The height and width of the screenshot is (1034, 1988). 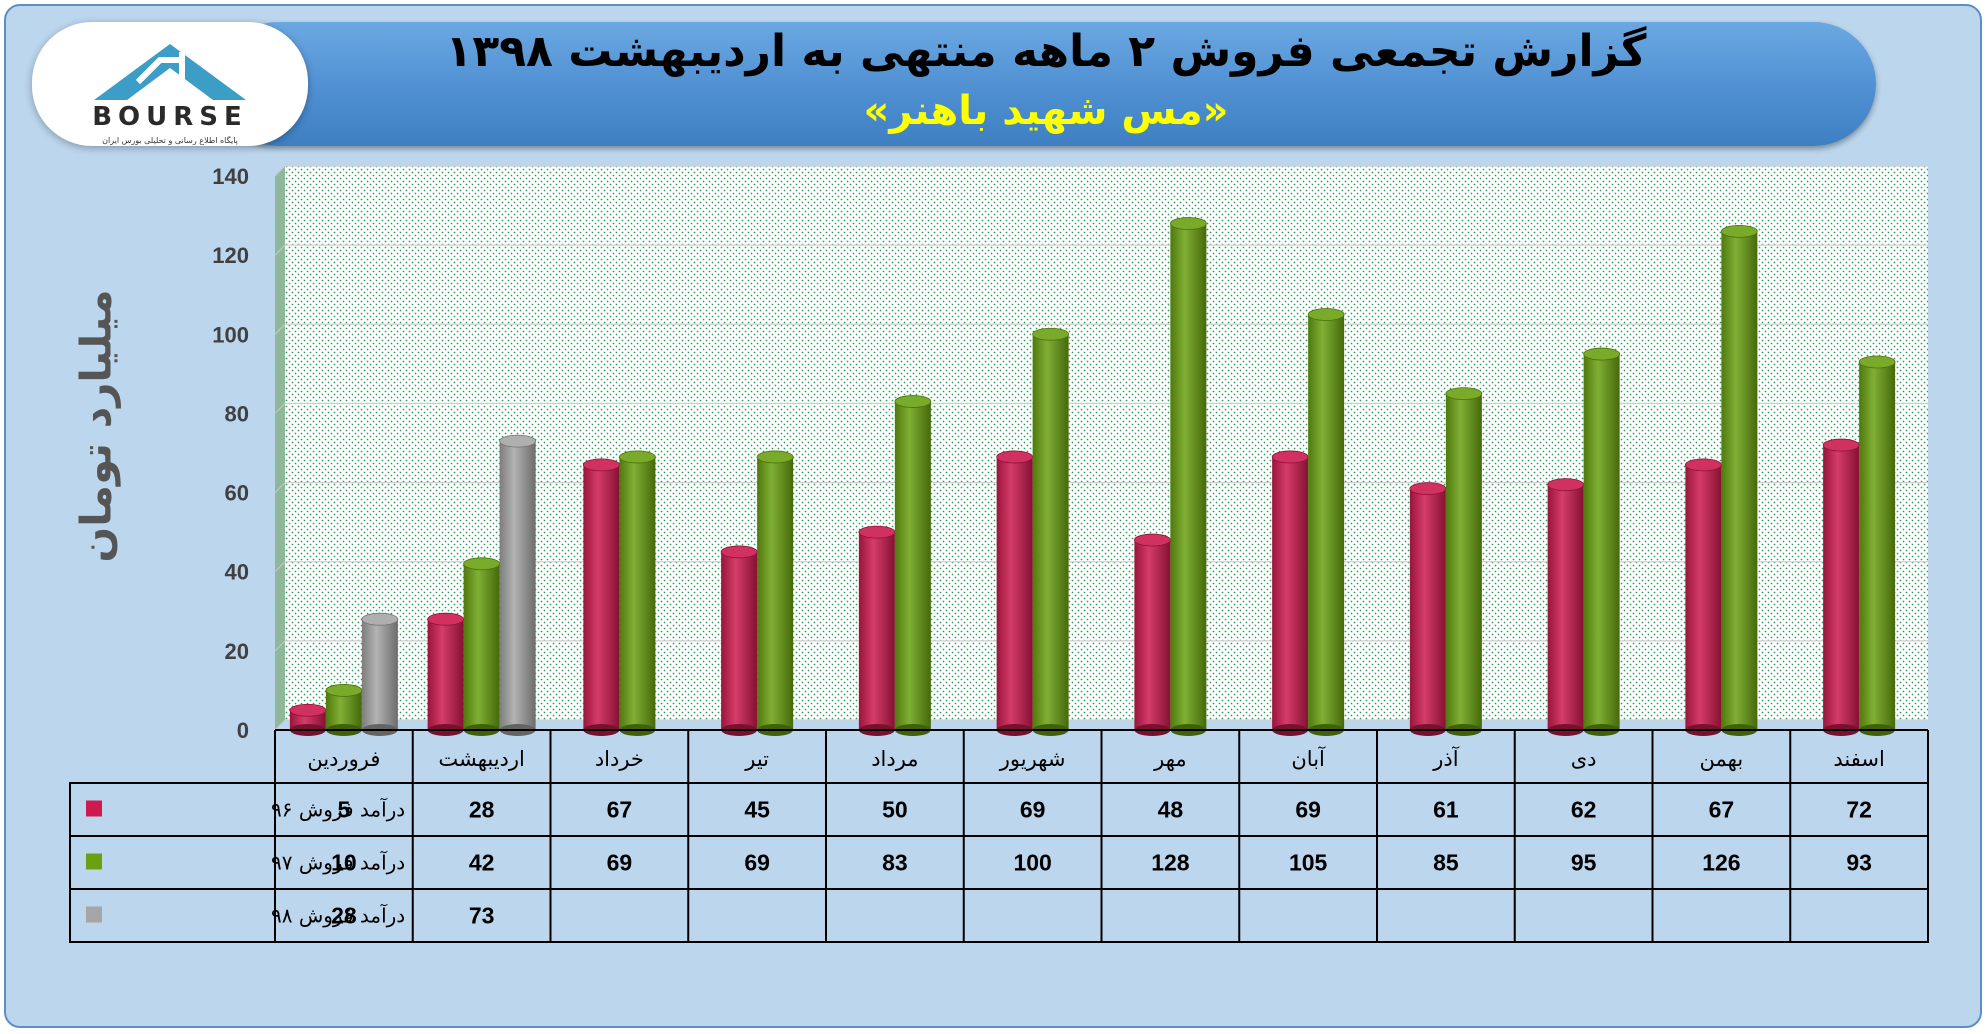 What do you see at coordinates (338, 862) in the screenshot?
I see `series-name: درآمد فروش ۹۷` at bounding box center [338, 862].